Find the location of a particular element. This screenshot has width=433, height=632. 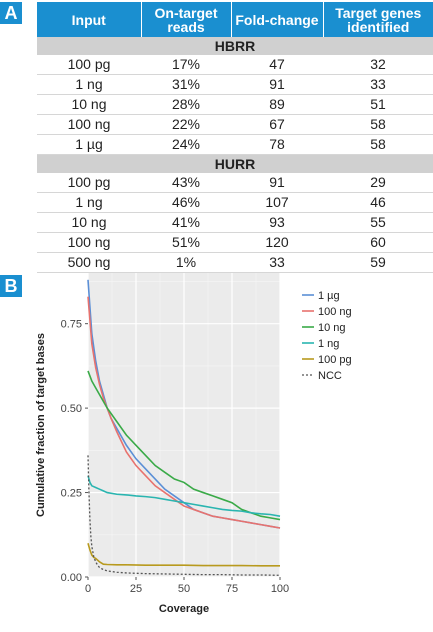

legend-label: NCC is located at coordinates (330, 376).